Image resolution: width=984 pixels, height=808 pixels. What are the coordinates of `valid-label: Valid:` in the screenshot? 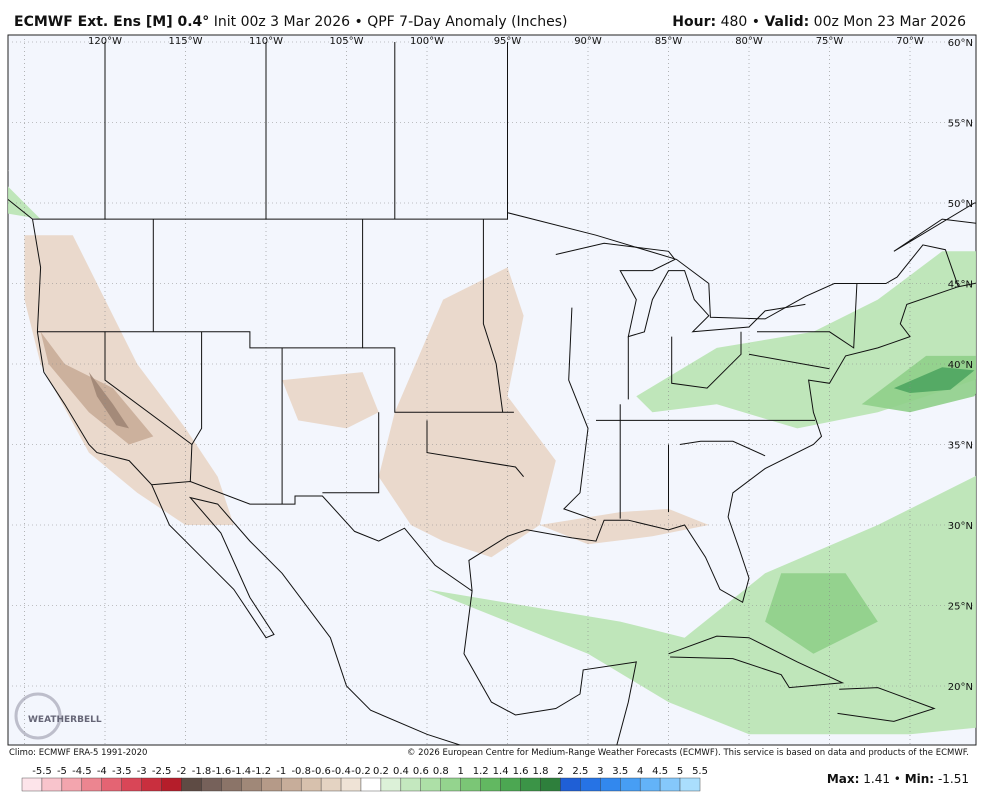 It's located at (786, 22).